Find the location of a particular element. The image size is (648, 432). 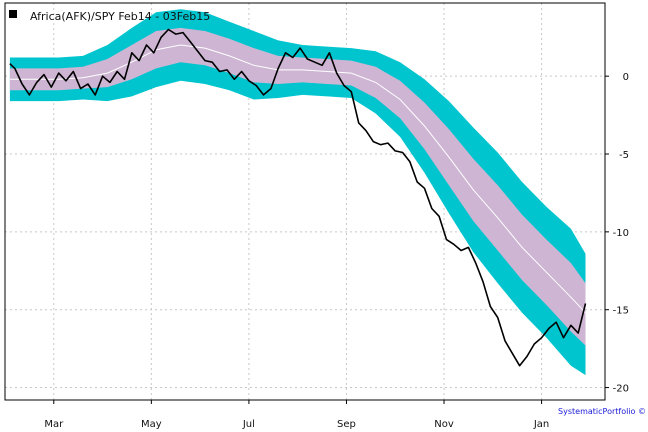

x-tick-label-jul: Jul is located at coordinates (248, 424).